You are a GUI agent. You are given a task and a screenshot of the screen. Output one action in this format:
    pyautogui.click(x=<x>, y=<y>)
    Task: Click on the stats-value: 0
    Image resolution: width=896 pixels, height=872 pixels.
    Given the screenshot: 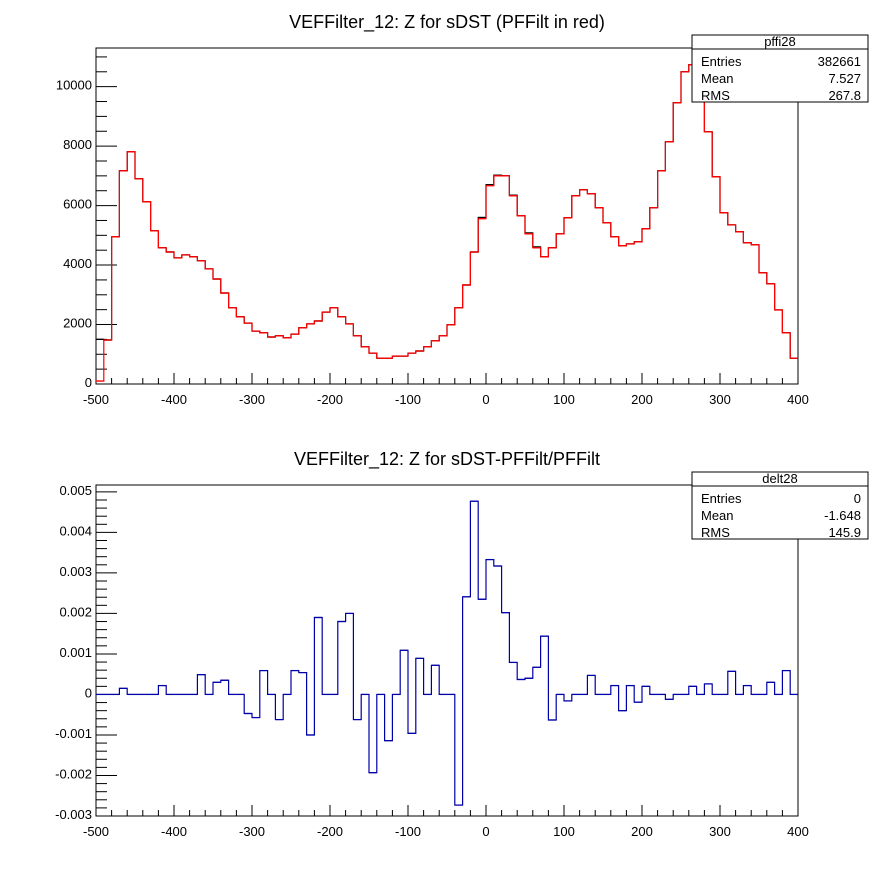 What is the action you would take?
    pyautogui.click(x=857, y=498)
    